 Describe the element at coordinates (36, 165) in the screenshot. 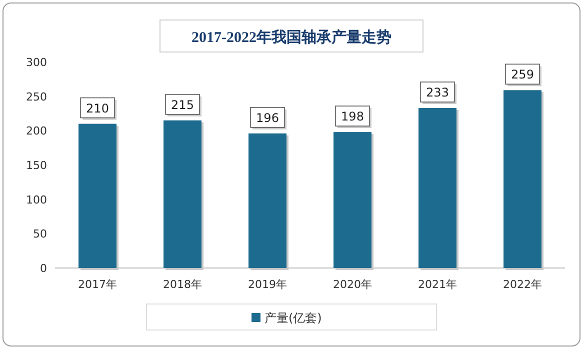

I see `y-tick-label: 150` at that location.